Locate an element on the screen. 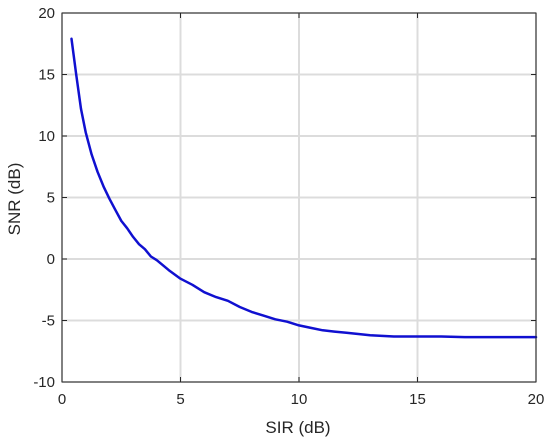 This screenshot has height=447, width=550. y-tick-label: 0 is located at coordinates (51, 259).